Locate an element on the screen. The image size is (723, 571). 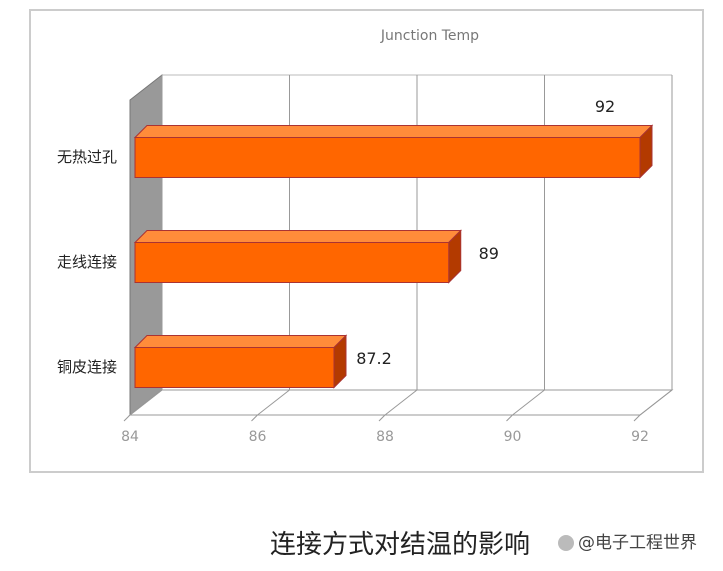
chart-title: Junction Temp is located at coordinates (429, 36).